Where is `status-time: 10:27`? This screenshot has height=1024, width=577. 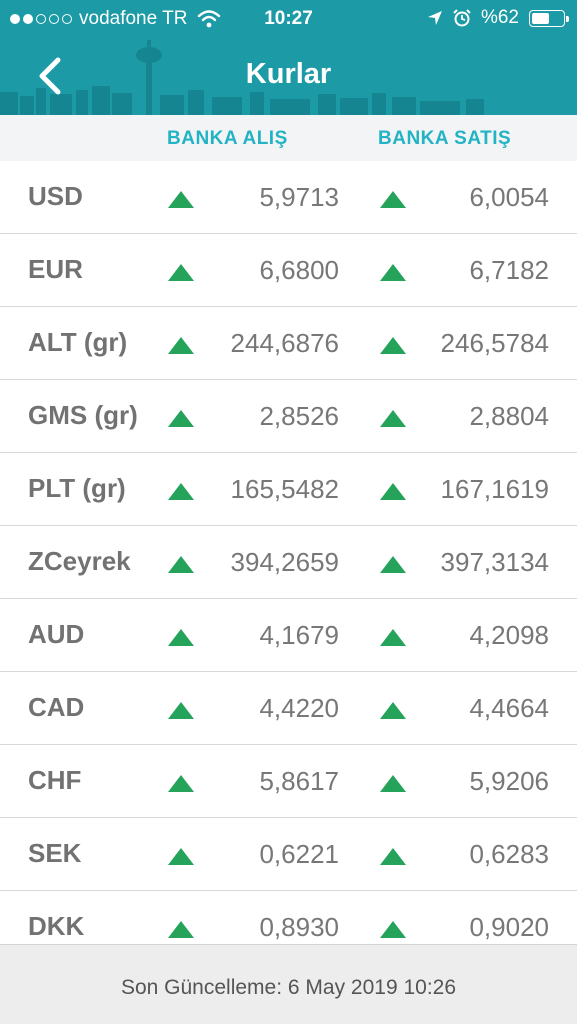
status-time: 10:27 is located at coordinates (288, 18).